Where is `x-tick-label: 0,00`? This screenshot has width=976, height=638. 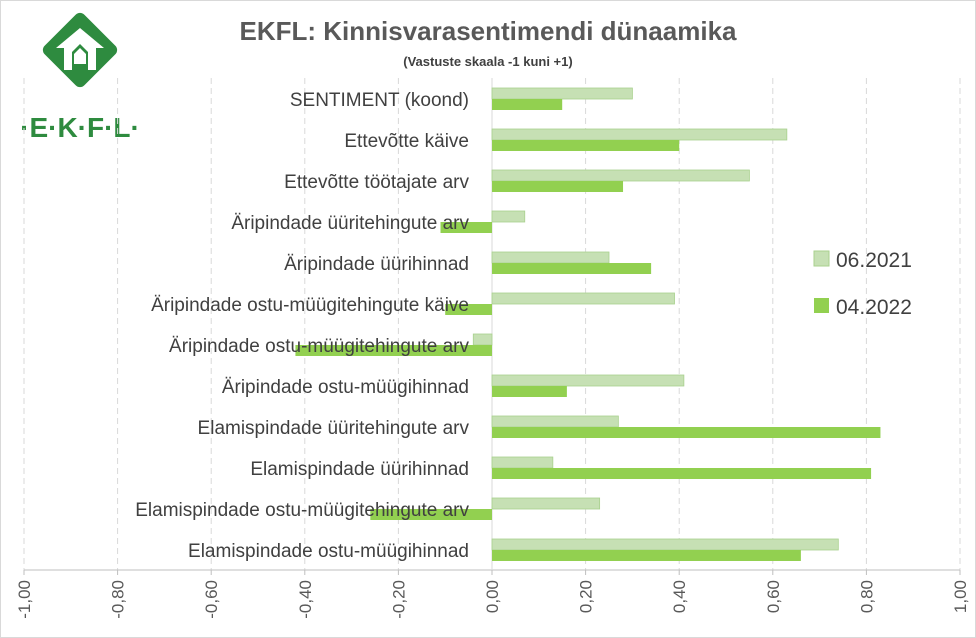
x-tick-label: 0,00 is located at coordinates (492, 596).